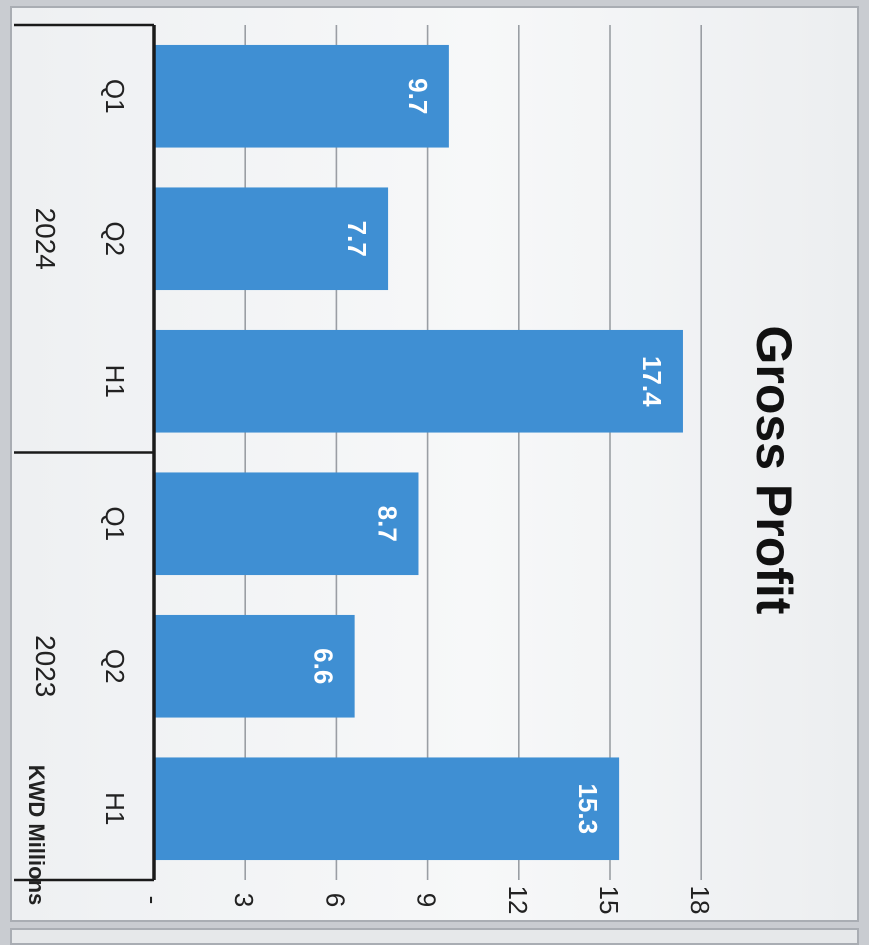  What do you see at coordinates (254, 666) in the screenshot?
I see `bar-2023-Q2` at bounding box center [254, 666].